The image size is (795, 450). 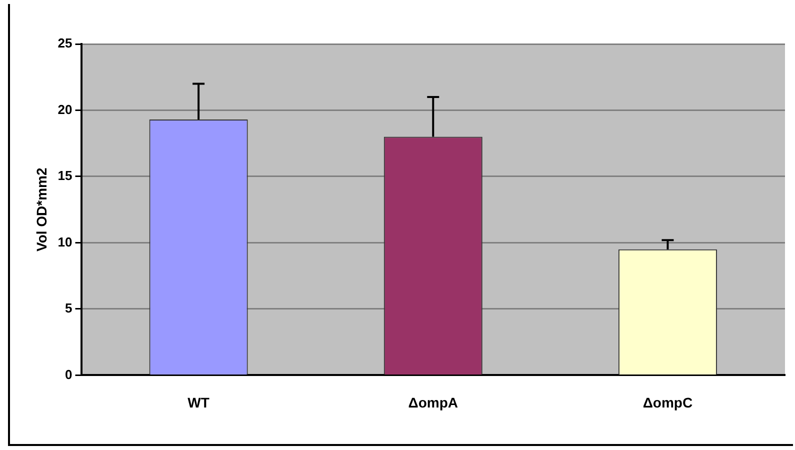 What do you see at coordinates (433, 402) in the screenshot?
I see `x-tick-label: ΔompA` at bounding box center [433, 402].